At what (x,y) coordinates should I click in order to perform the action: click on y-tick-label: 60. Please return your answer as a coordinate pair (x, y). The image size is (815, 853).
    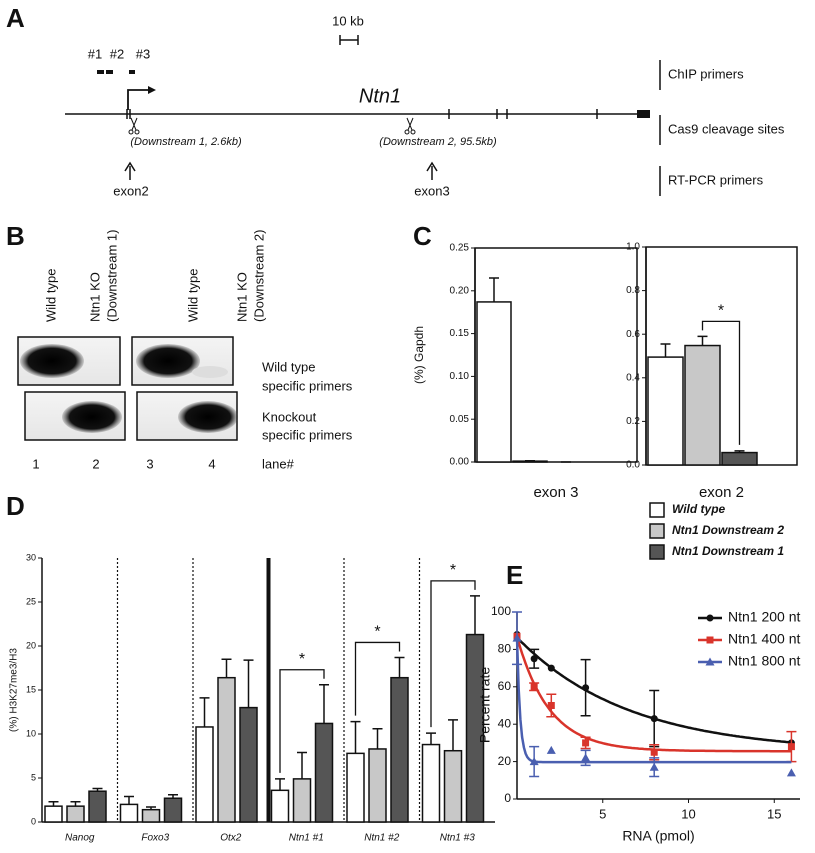
    Looking at the image, I should click on (505, 686).